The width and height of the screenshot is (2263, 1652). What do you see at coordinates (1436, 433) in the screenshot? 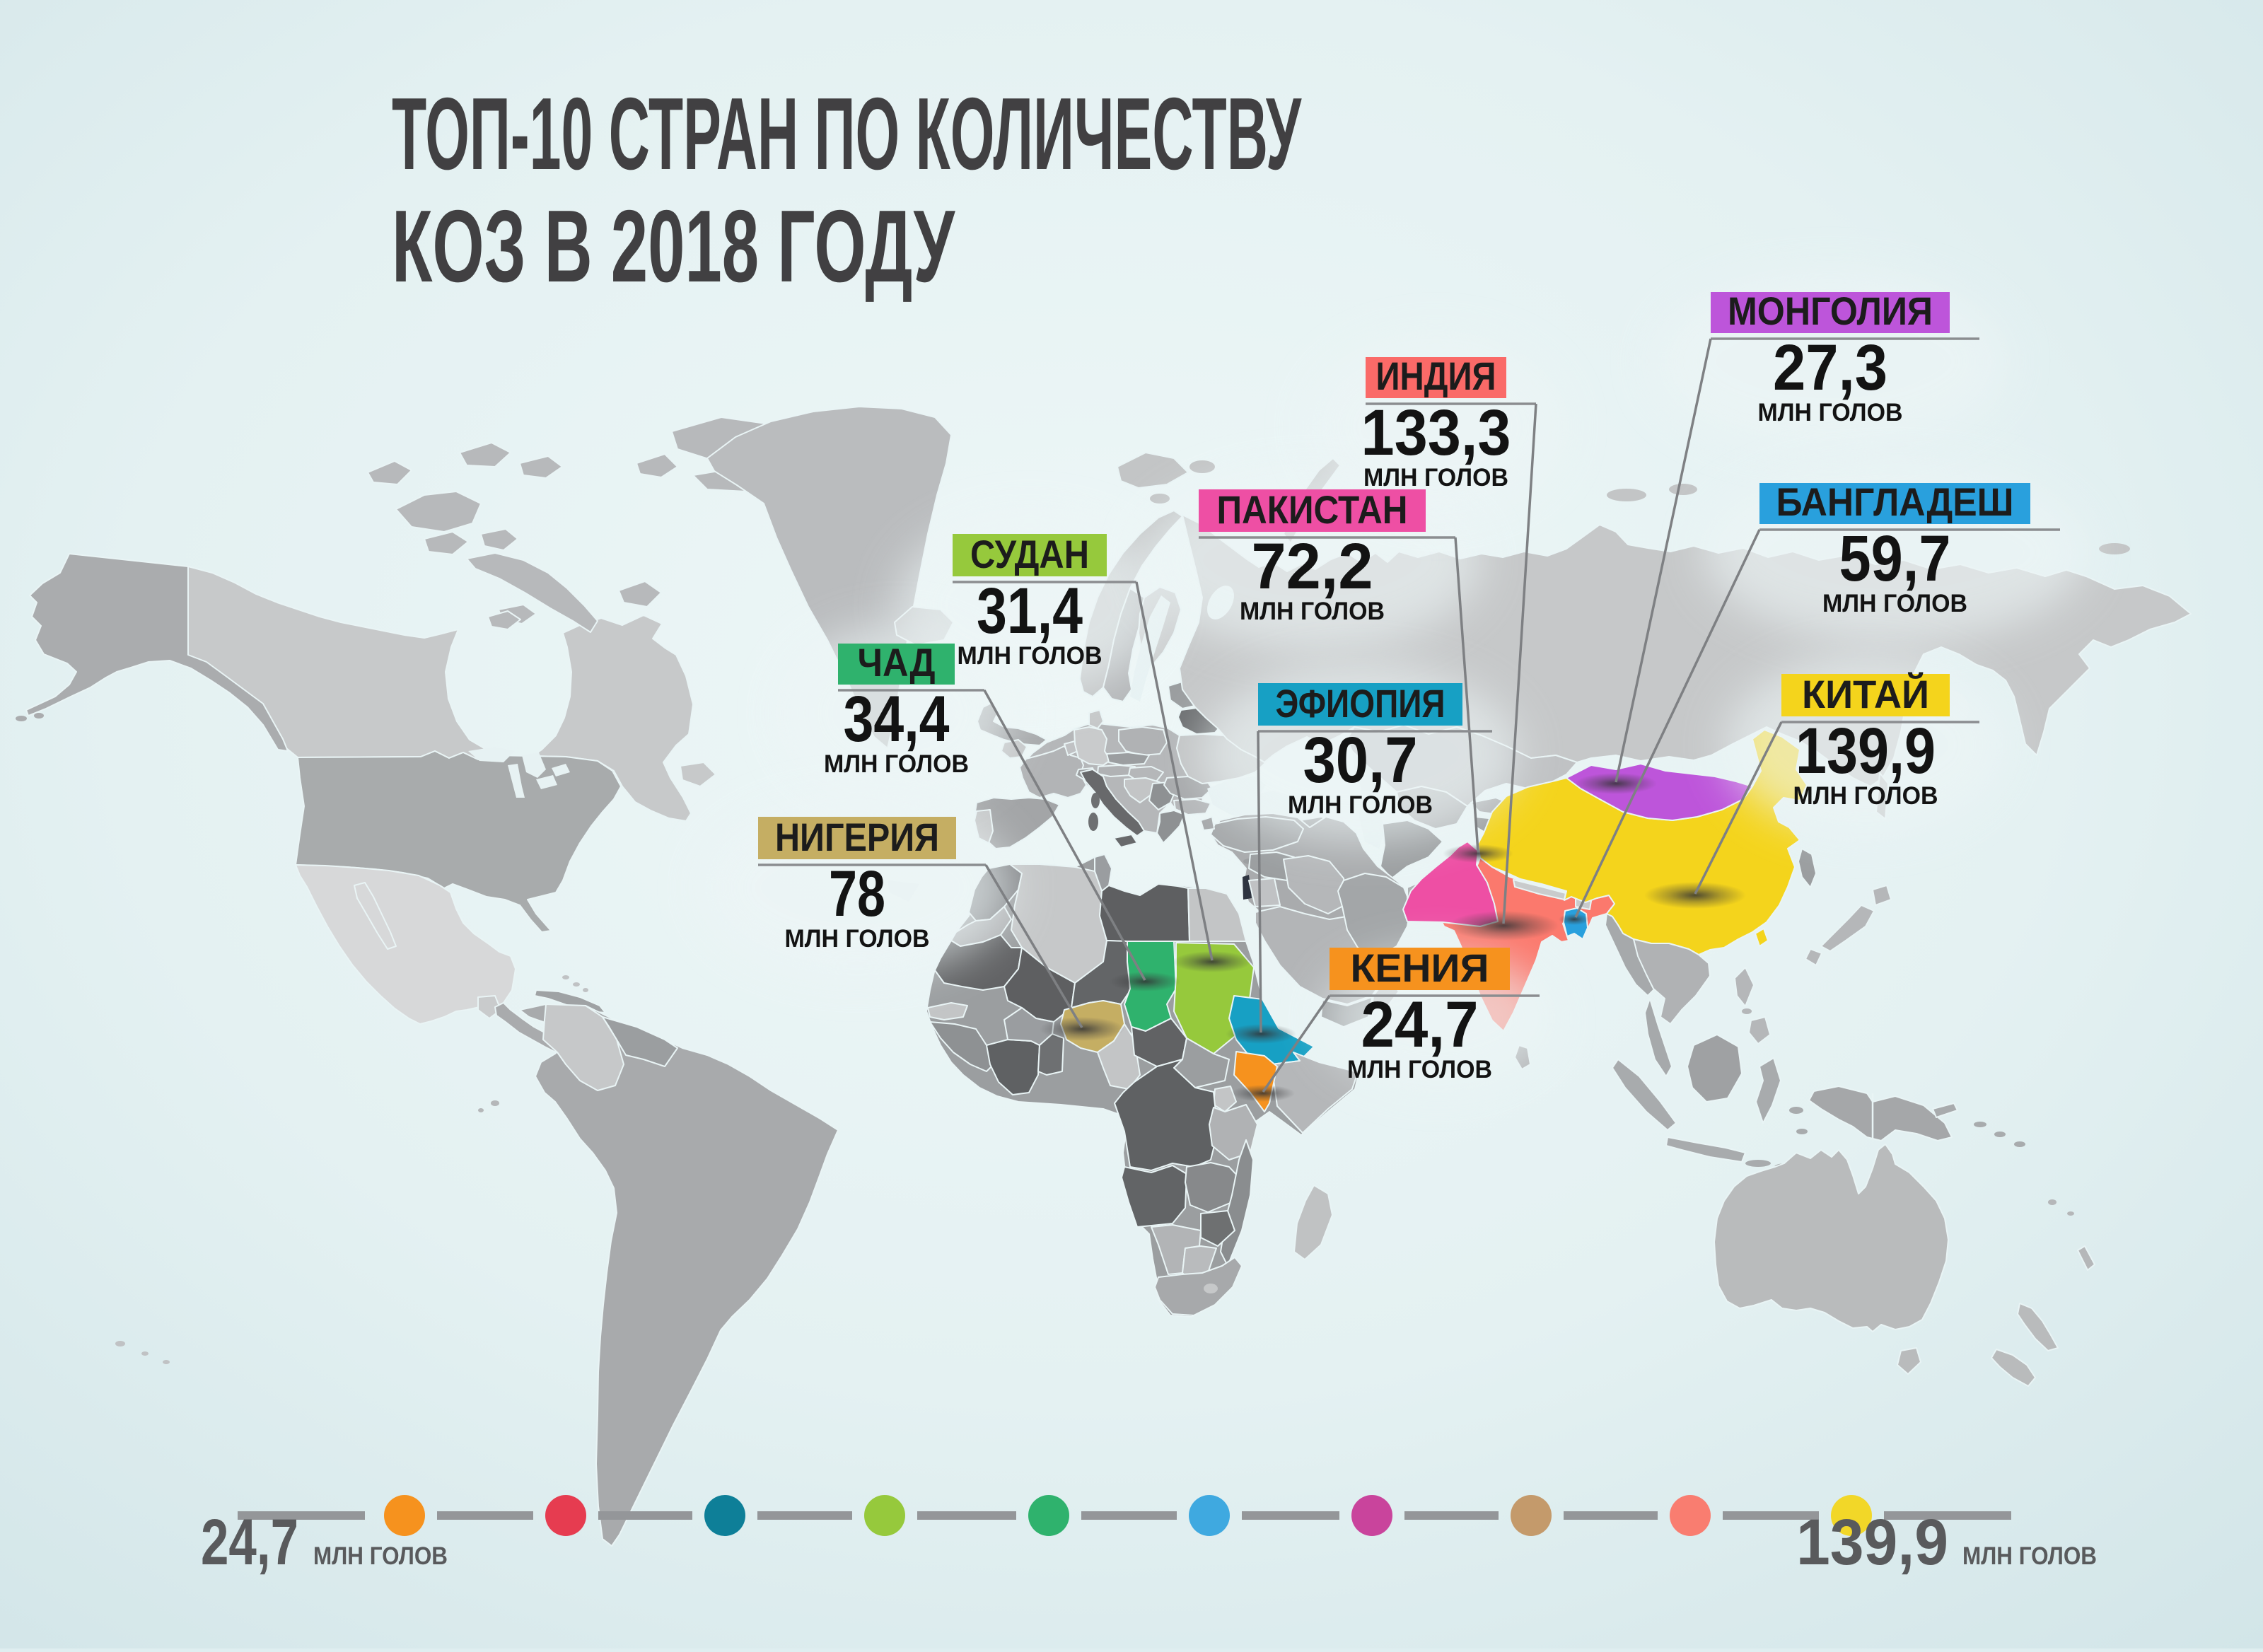
I see `svg-text: 133,3` at bounding box center [1436, 433].